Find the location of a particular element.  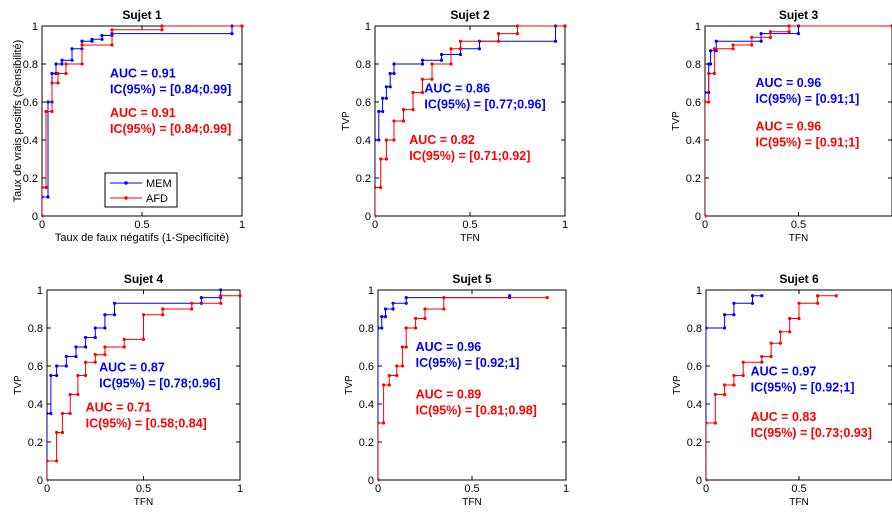

legend-label: MEM is located at coordinates (159, 184).